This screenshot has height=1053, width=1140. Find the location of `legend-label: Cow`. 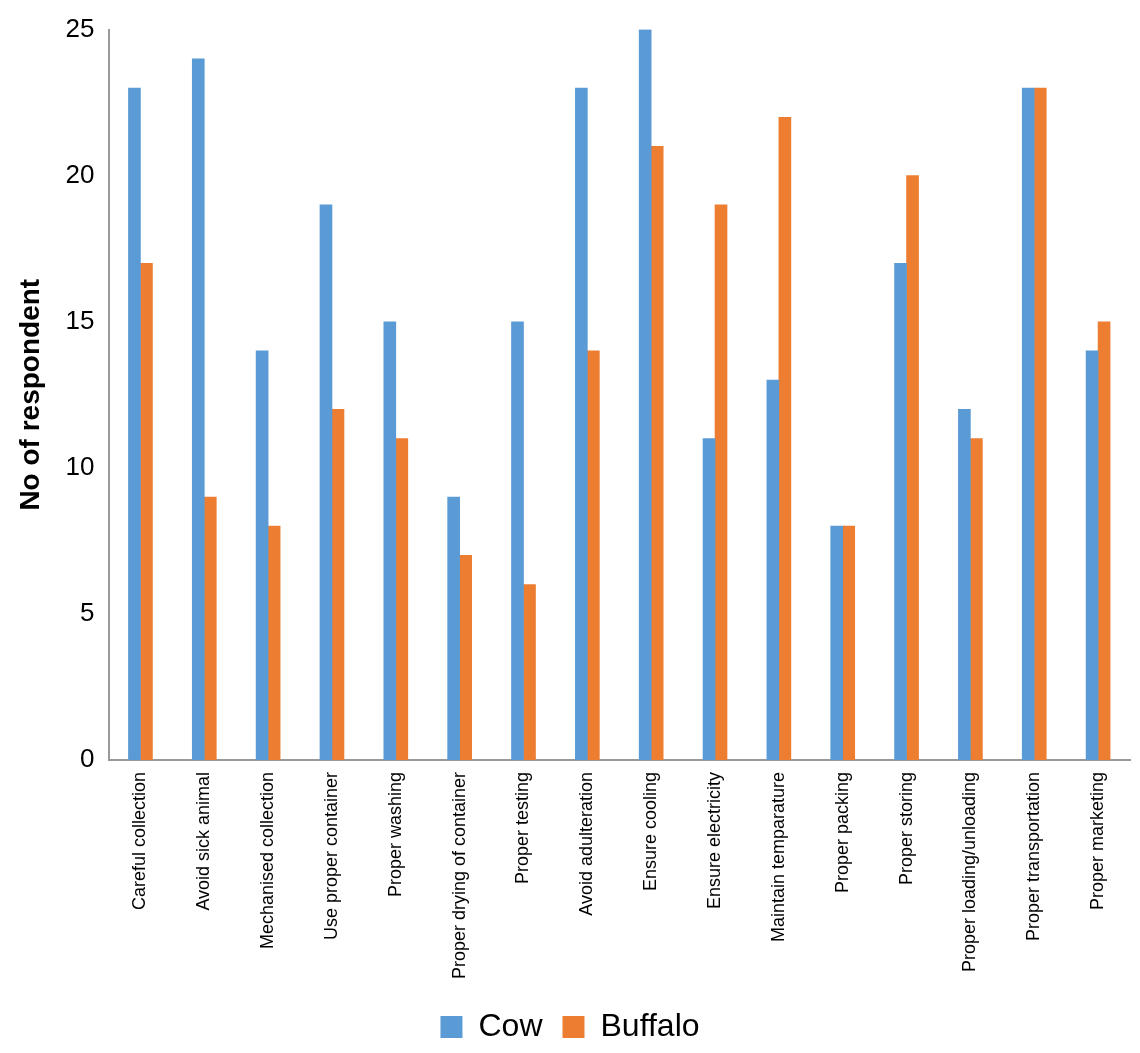

legend-label: Cow is located at coordinates (511, 1024).